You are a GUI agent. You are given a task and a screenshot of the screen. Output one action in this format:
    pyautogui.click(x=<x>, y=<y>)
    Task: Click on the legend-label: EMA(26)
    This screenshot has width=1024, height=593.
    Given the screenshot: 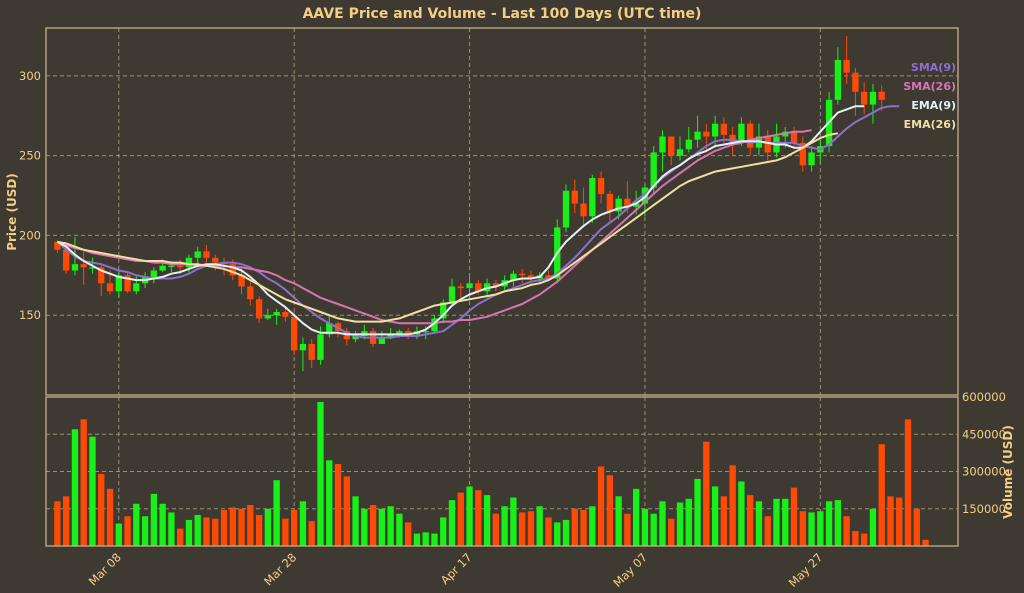 What is the action you would take?
    pyautogui.click(x=930, y=124)
    